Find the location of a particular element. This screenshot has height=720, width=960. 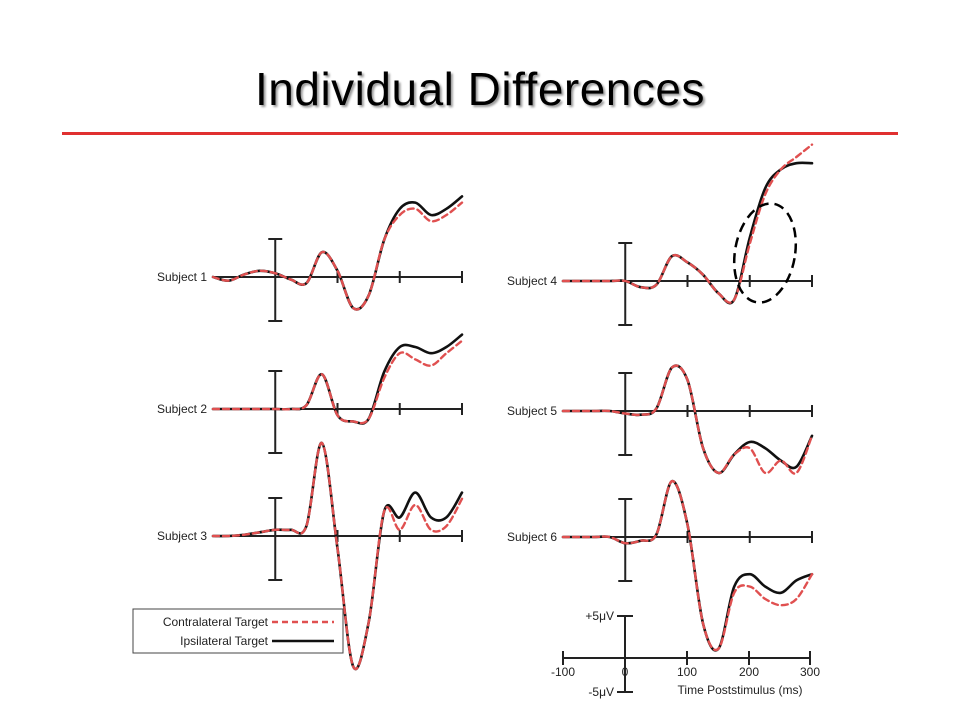

subject-panel-4: Subject 4 is located at coordinates (660, 234).